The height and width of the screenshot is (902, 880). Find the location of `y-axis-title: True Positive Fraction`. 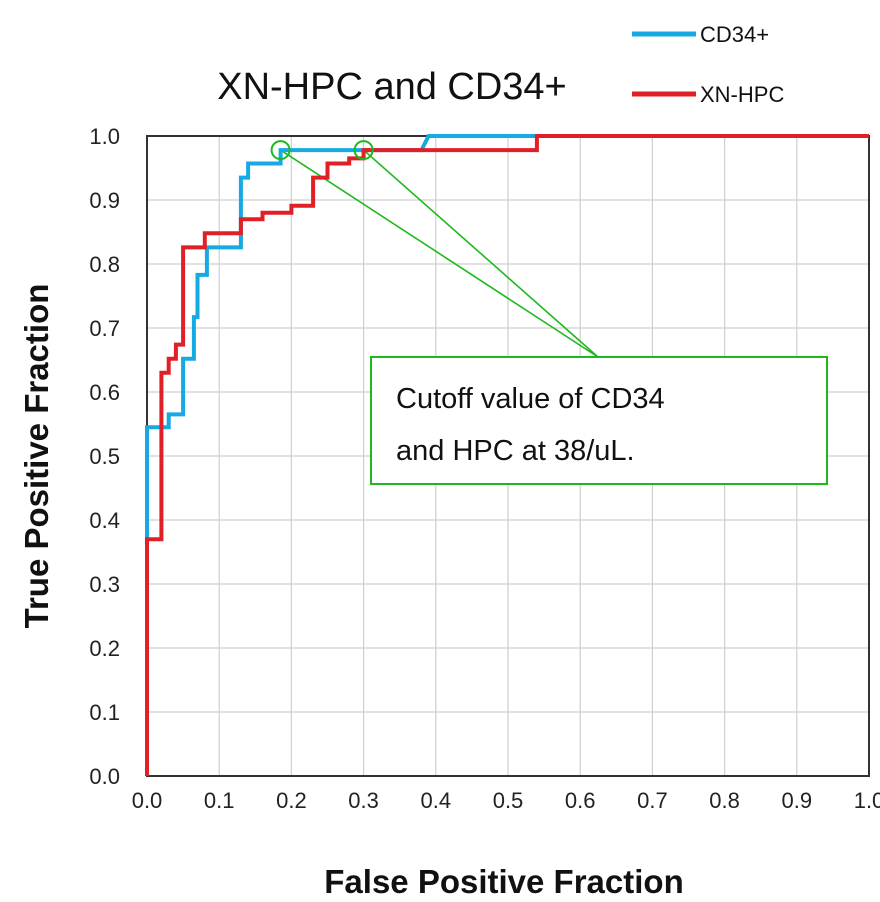

y-axis-title: True Positive Fraction is located at coordinates (36, 456).